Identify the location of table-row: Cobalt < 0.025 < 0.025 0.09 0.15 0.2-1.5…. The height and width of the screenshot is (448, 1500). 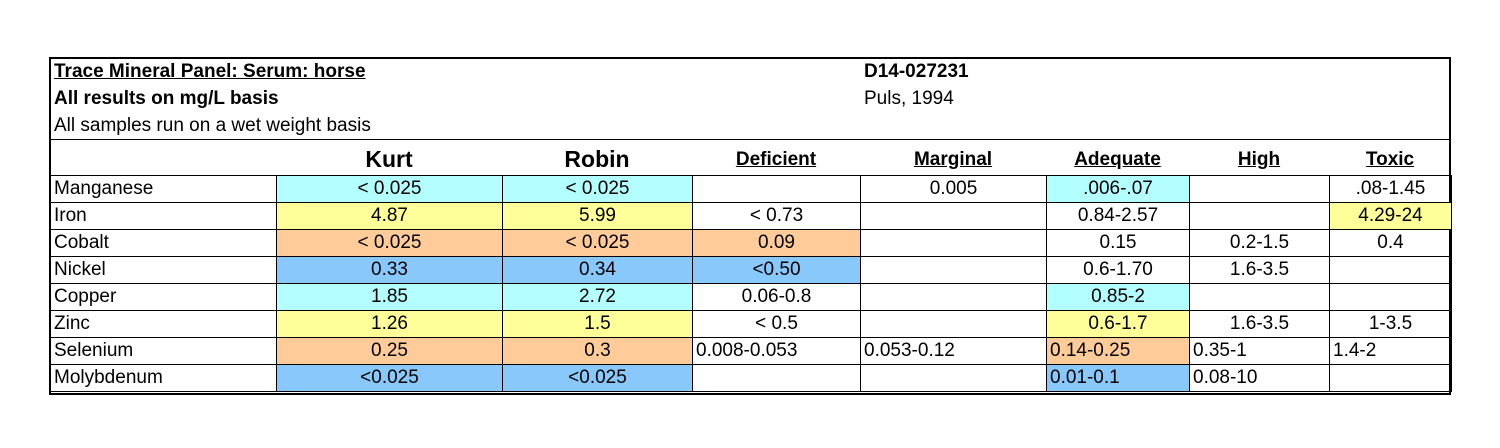
(750, 243).